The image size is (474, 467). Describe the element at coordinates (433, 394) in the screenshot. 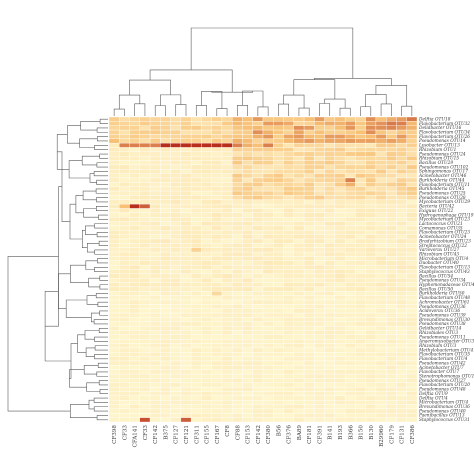

I see `row-label: Delftia OTU9` at that location.